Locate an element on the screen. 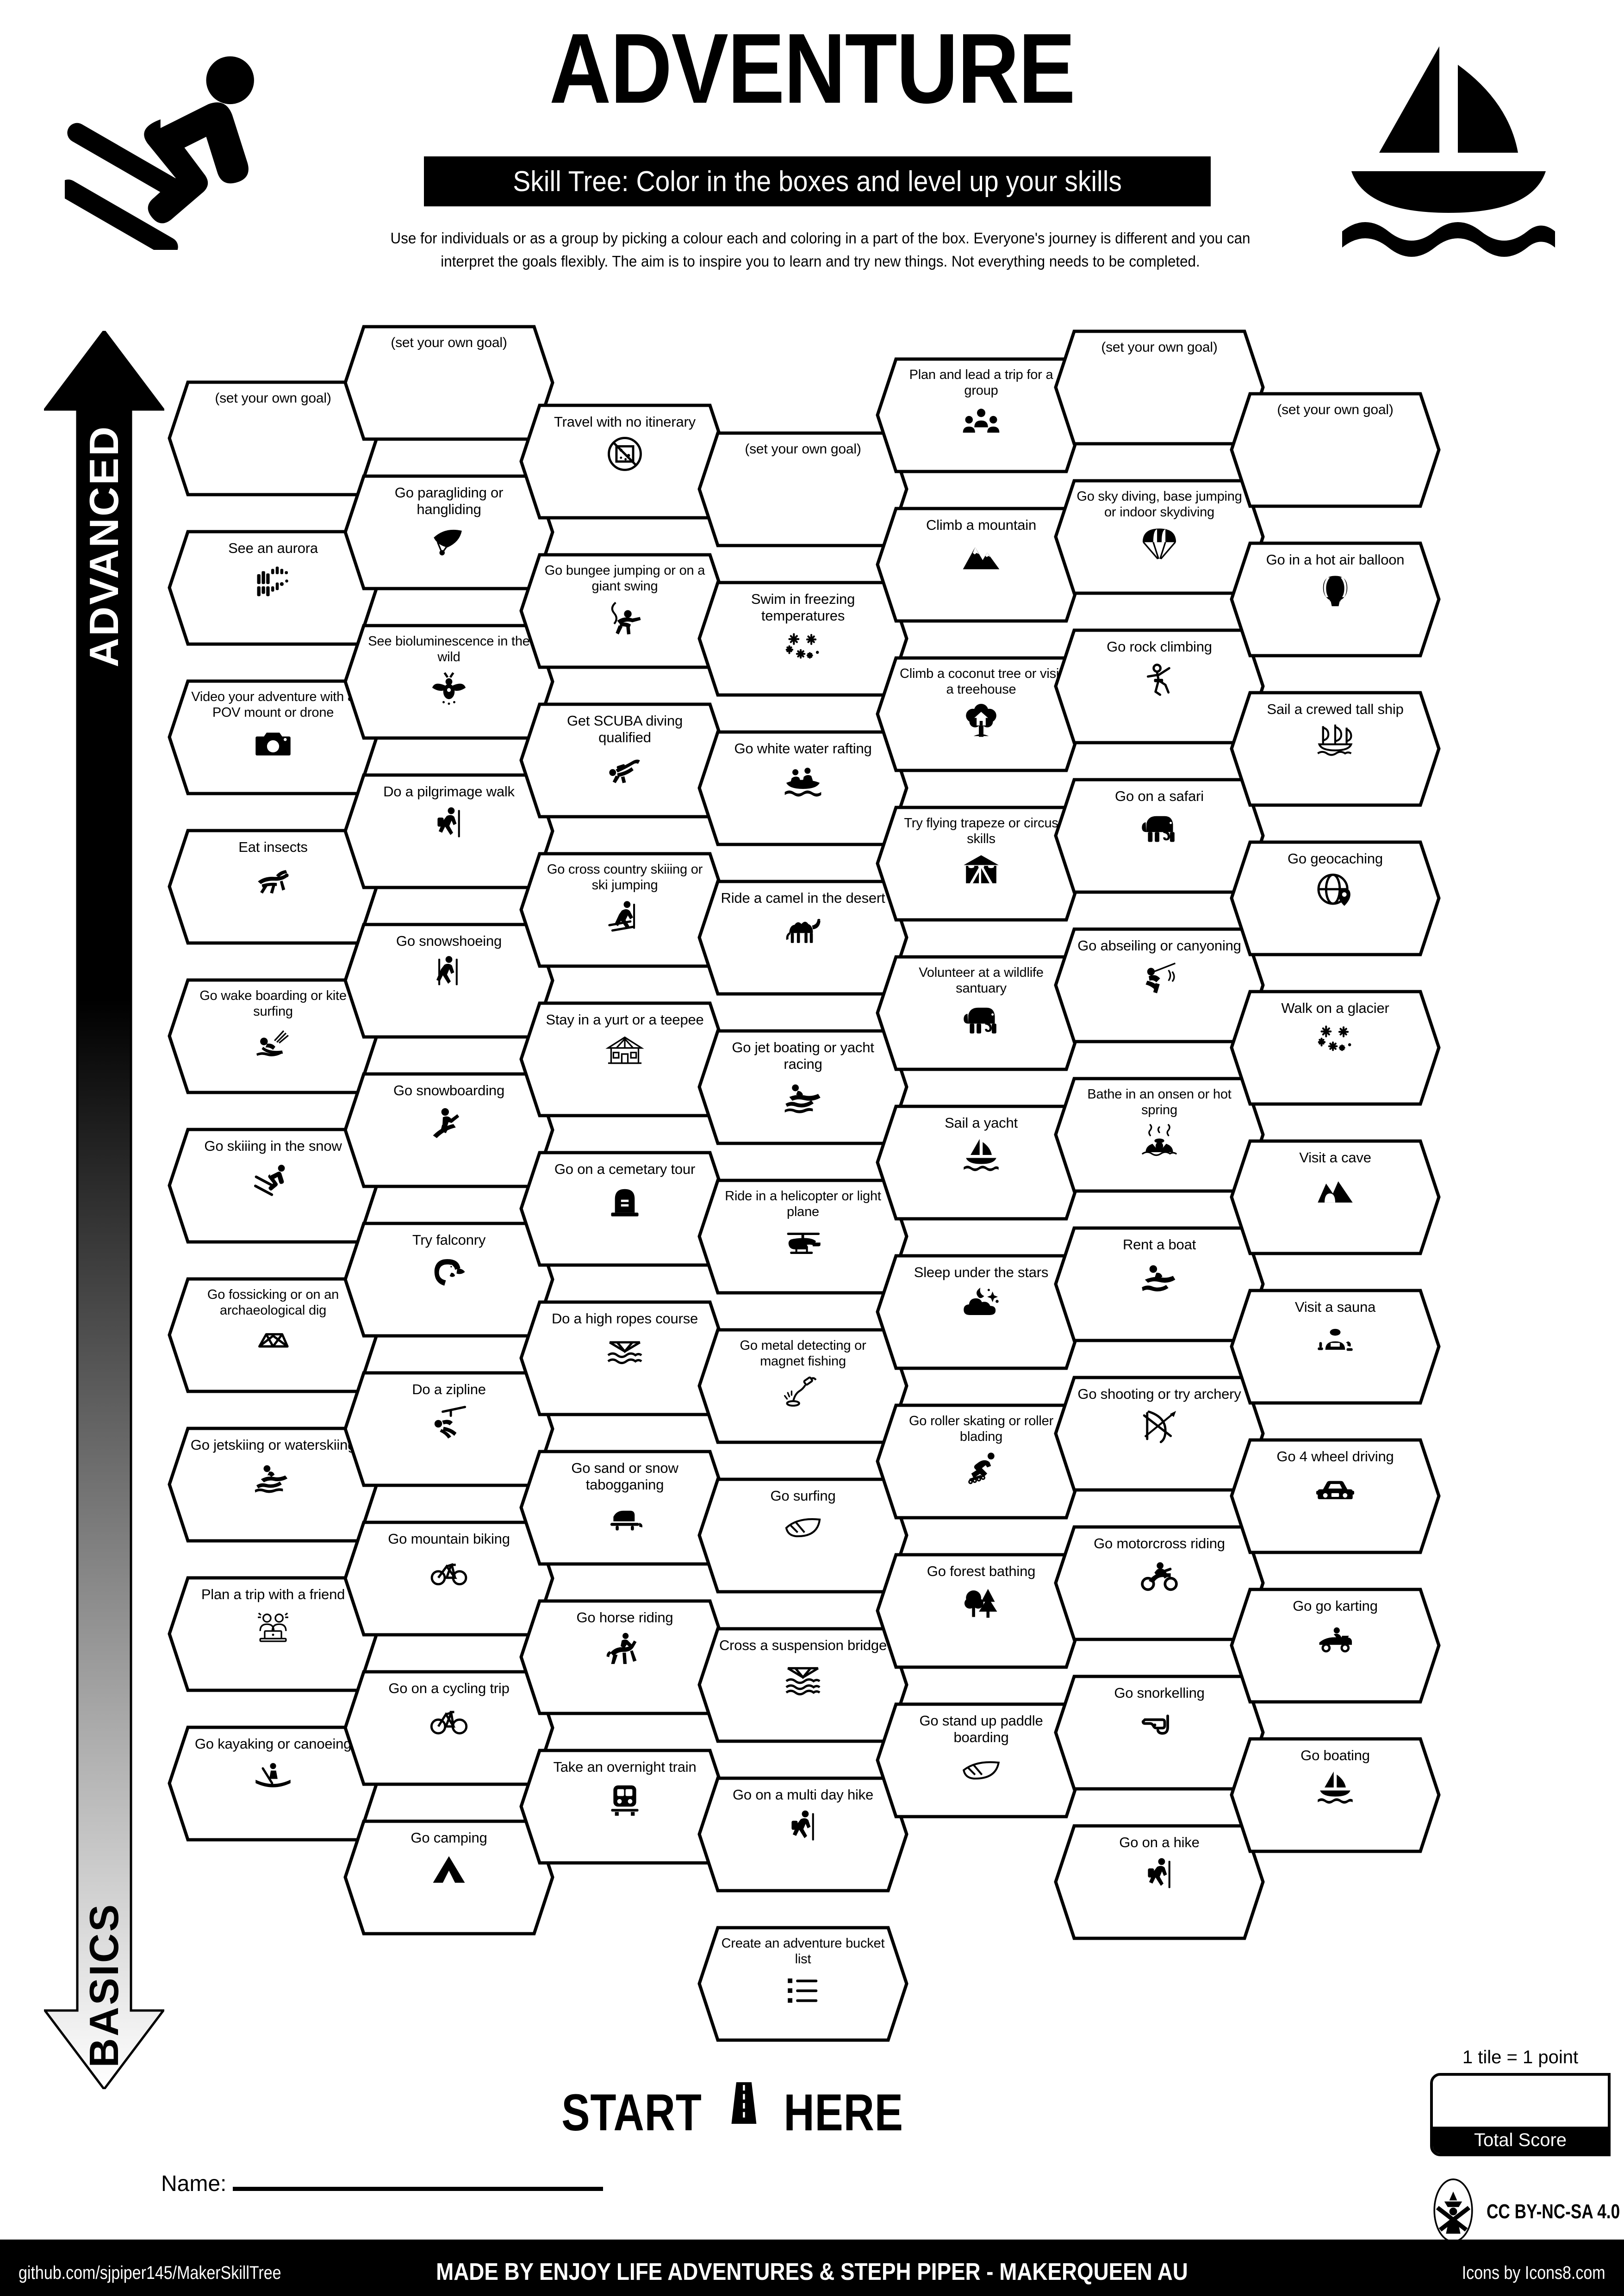 This screenshot has height=2296, width=1624. skill-tile: Go rock climbing is located at coordinates (1159, 686).